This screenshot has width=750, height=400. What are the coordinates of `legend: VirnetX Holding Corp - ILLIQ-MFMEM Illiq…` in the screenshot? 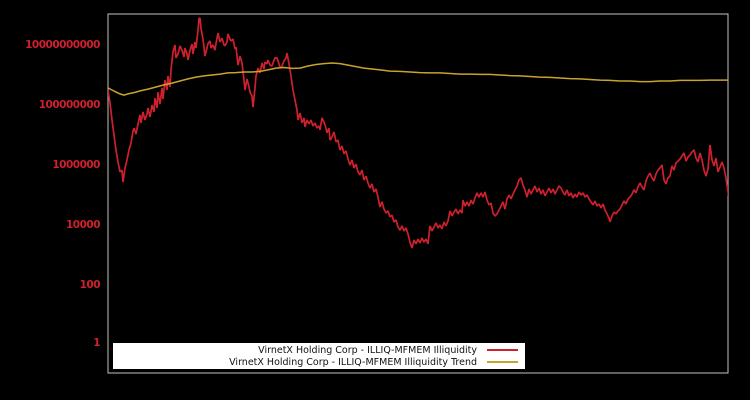 It's located at (319, 356).